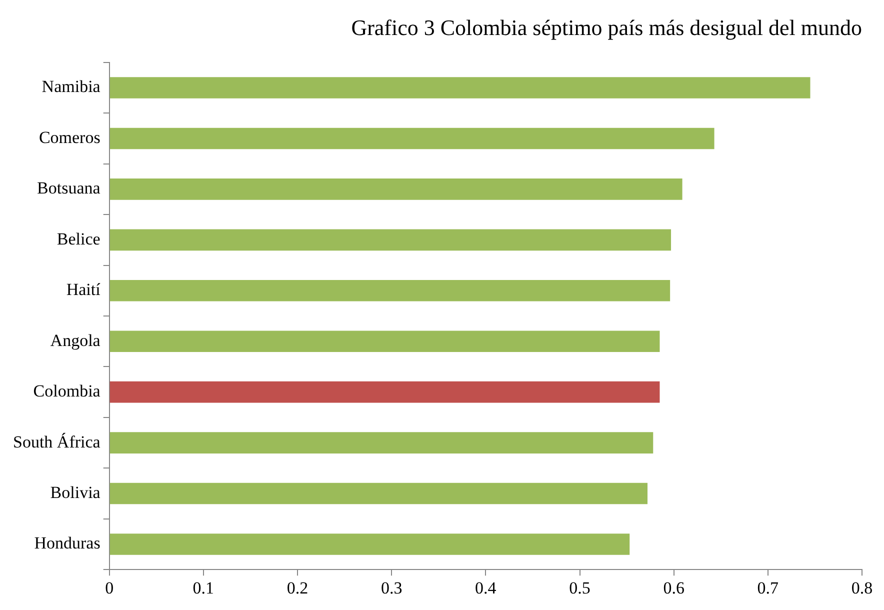  What do you see at coordinates (673, 588) in the screenshot?
I see `x-tick-label: 0.6` at bounding box center [673, 588].